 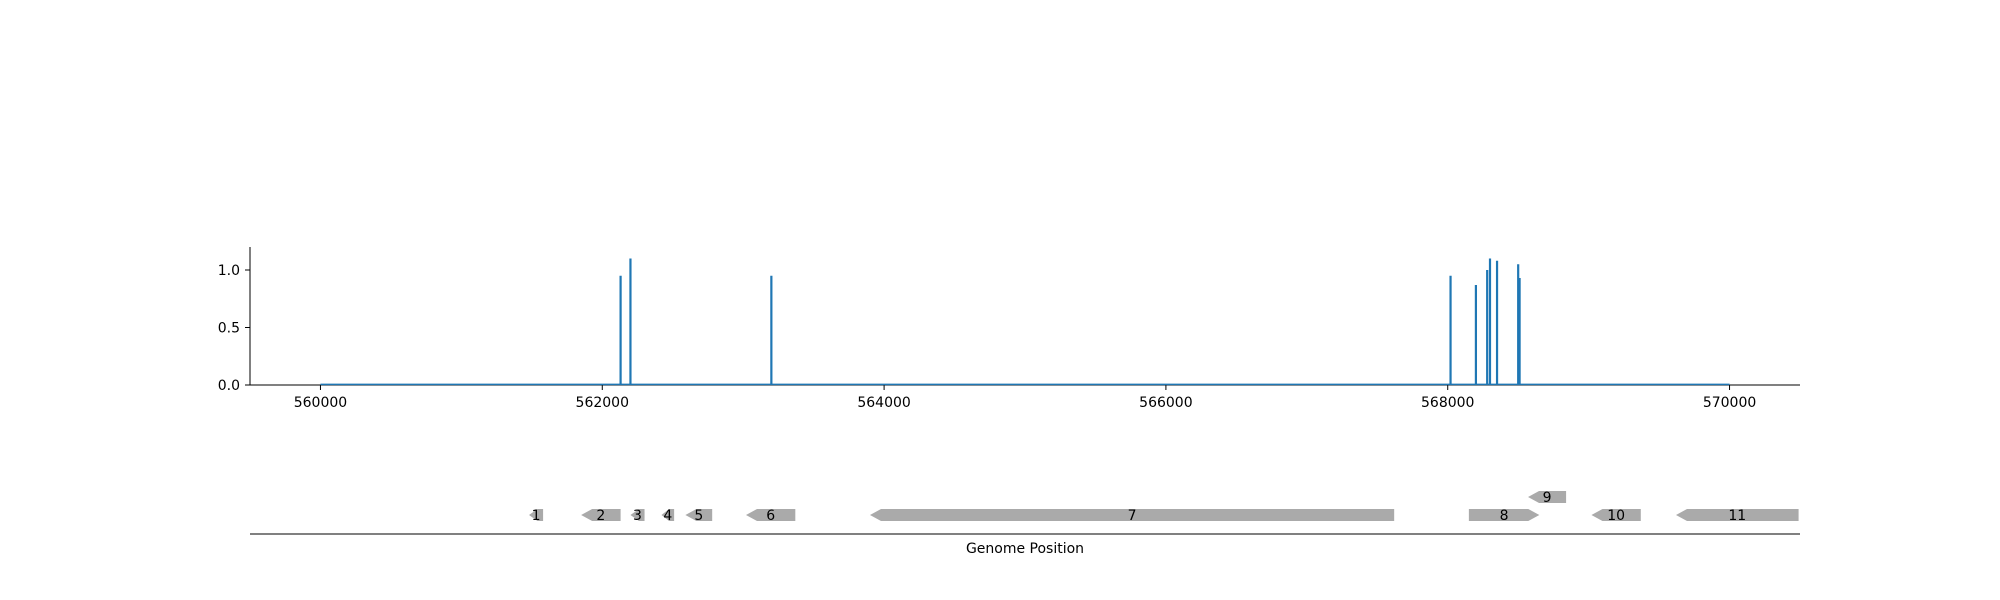 What do you see at coordinates (320, 403) in the screenshot?
I see `x-tick-label: 560000` at bounding box center [320, 403].